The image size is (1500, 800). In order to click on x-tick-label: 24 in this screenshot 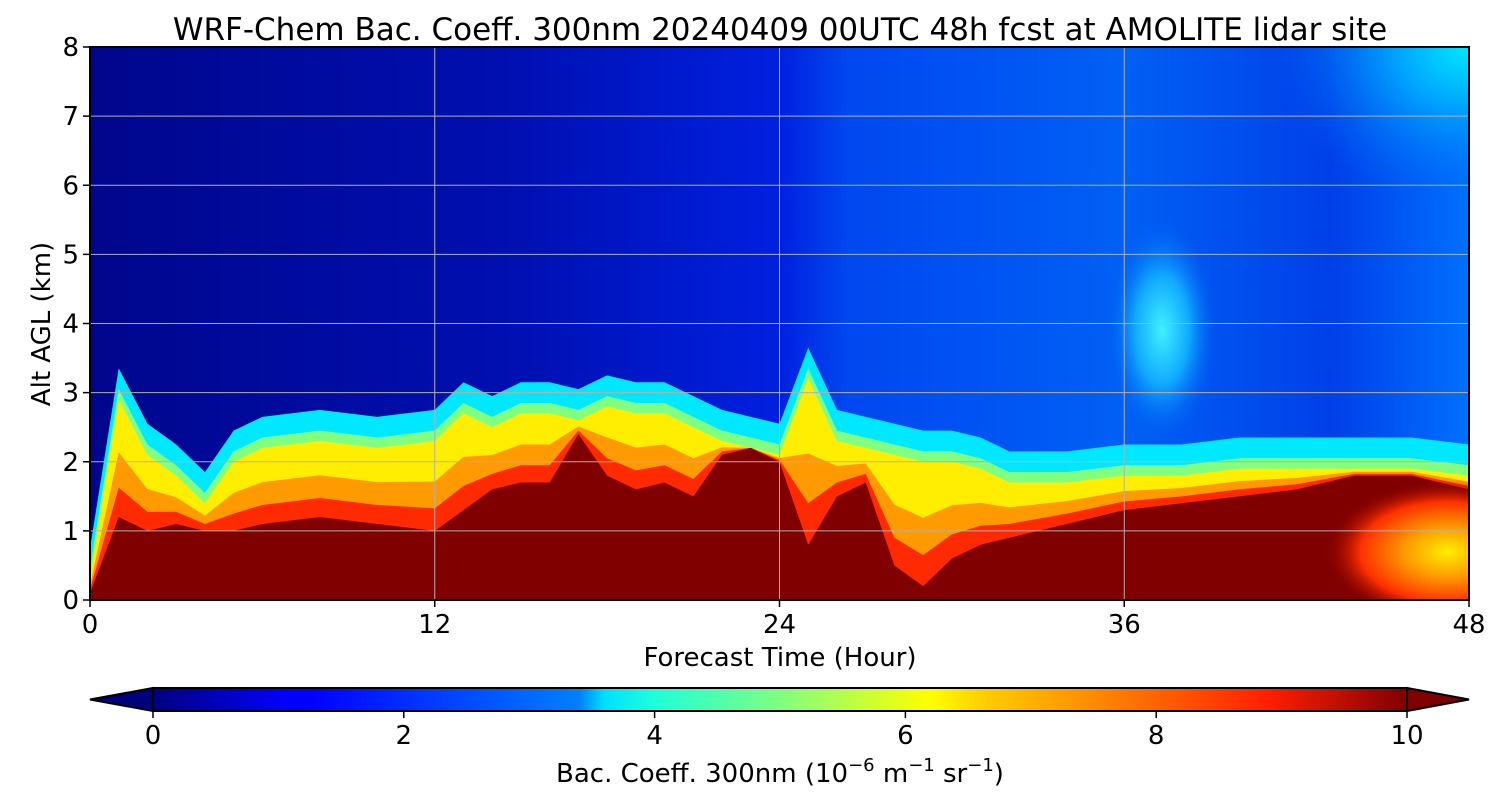, I will do `click(779, 625)`.